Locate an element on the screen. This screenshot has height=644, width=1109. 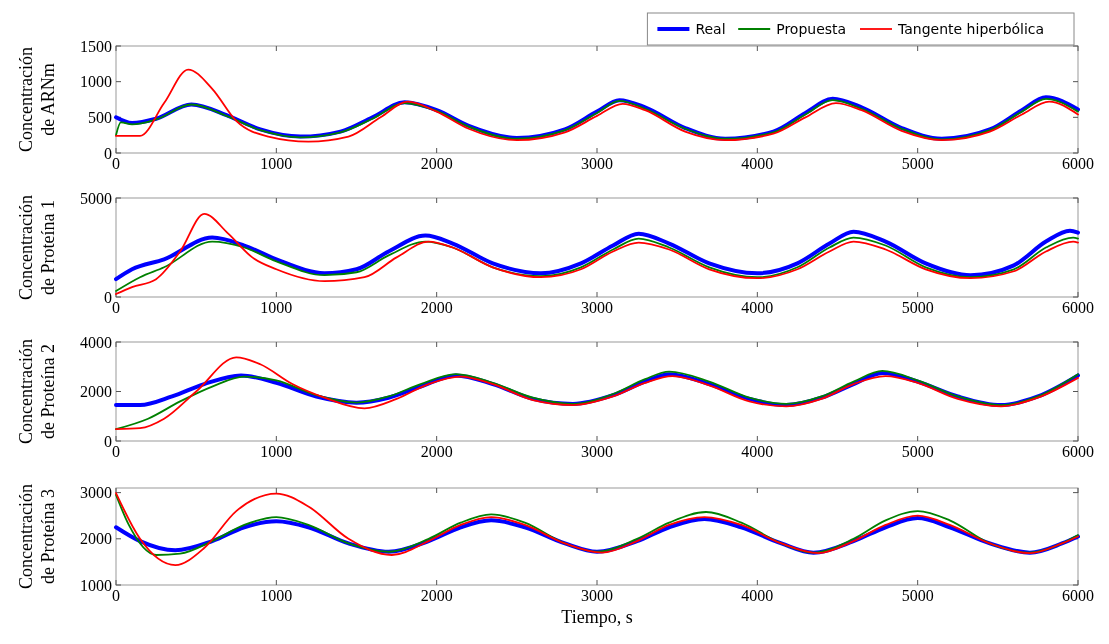
legend-label: Real is located at coordinates (710, 28).